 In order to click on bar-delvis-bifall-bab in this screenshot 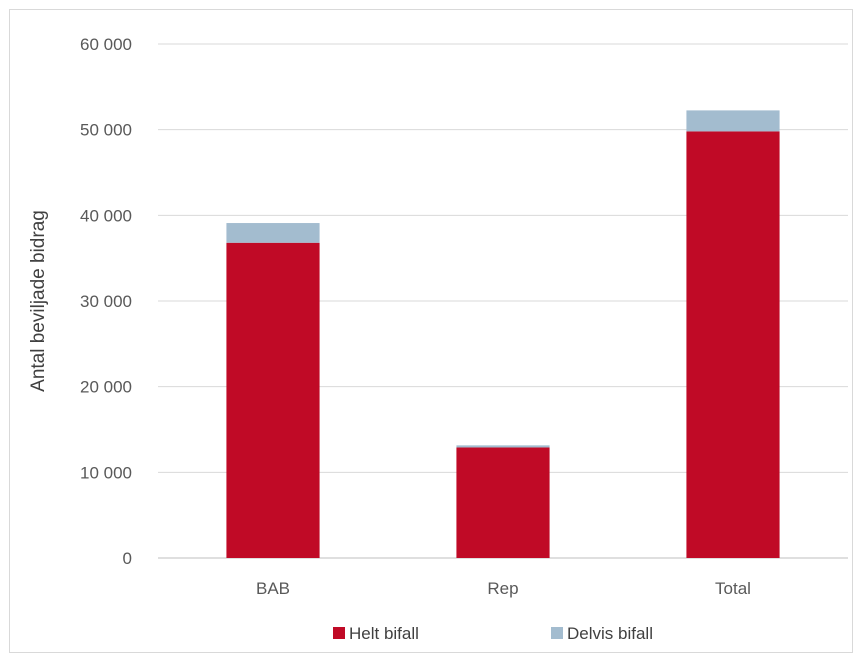, I will do `click(273, 233)`.